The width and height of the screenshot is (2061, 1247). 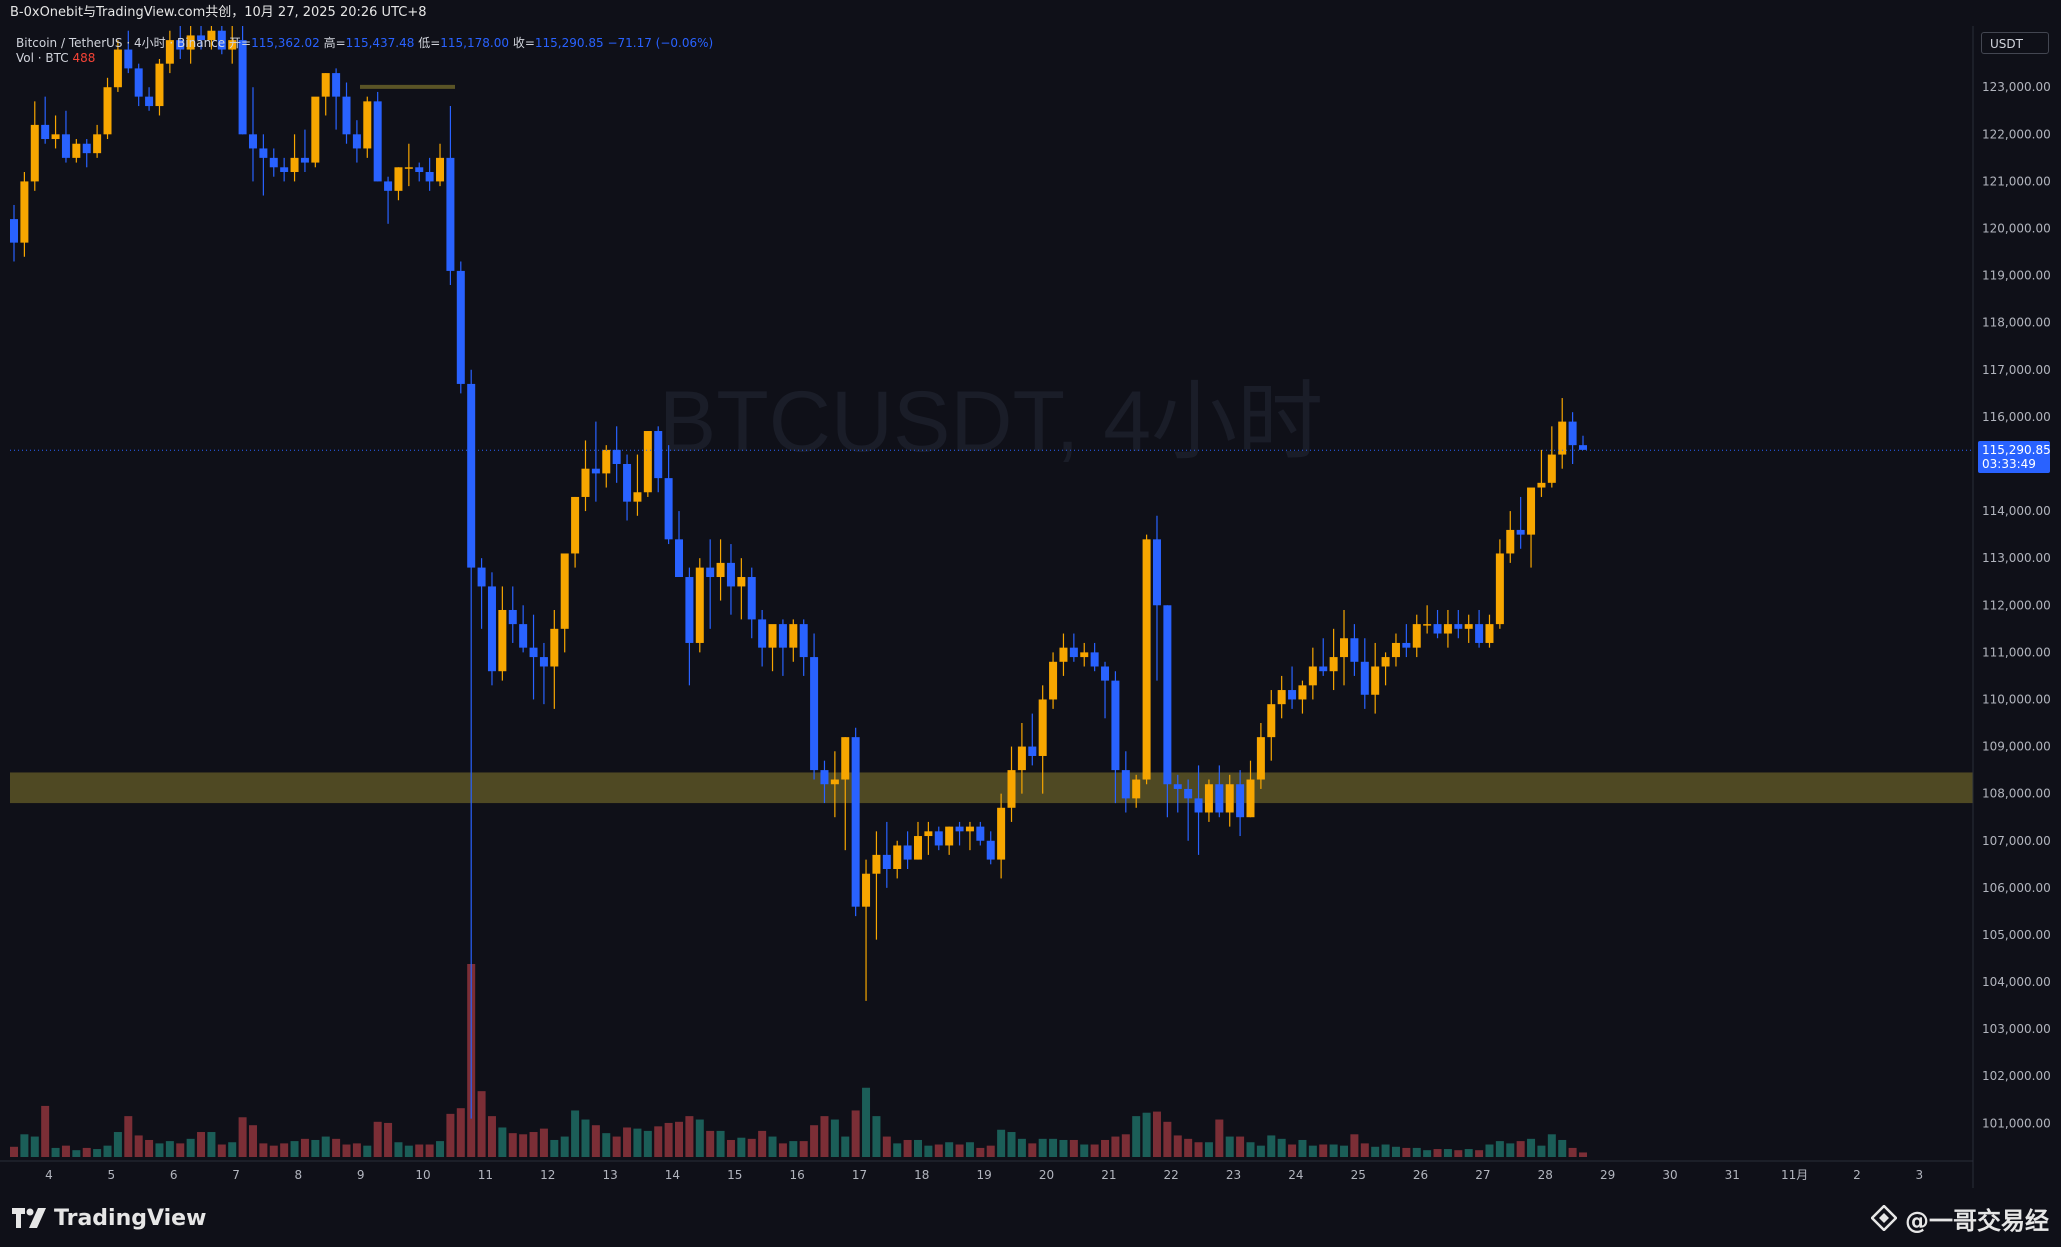 What do you see at coordinates (2016, 888) in the screenshot?
I see `price-tick-label: 106,000.00` at bounding box center [2016, 888].